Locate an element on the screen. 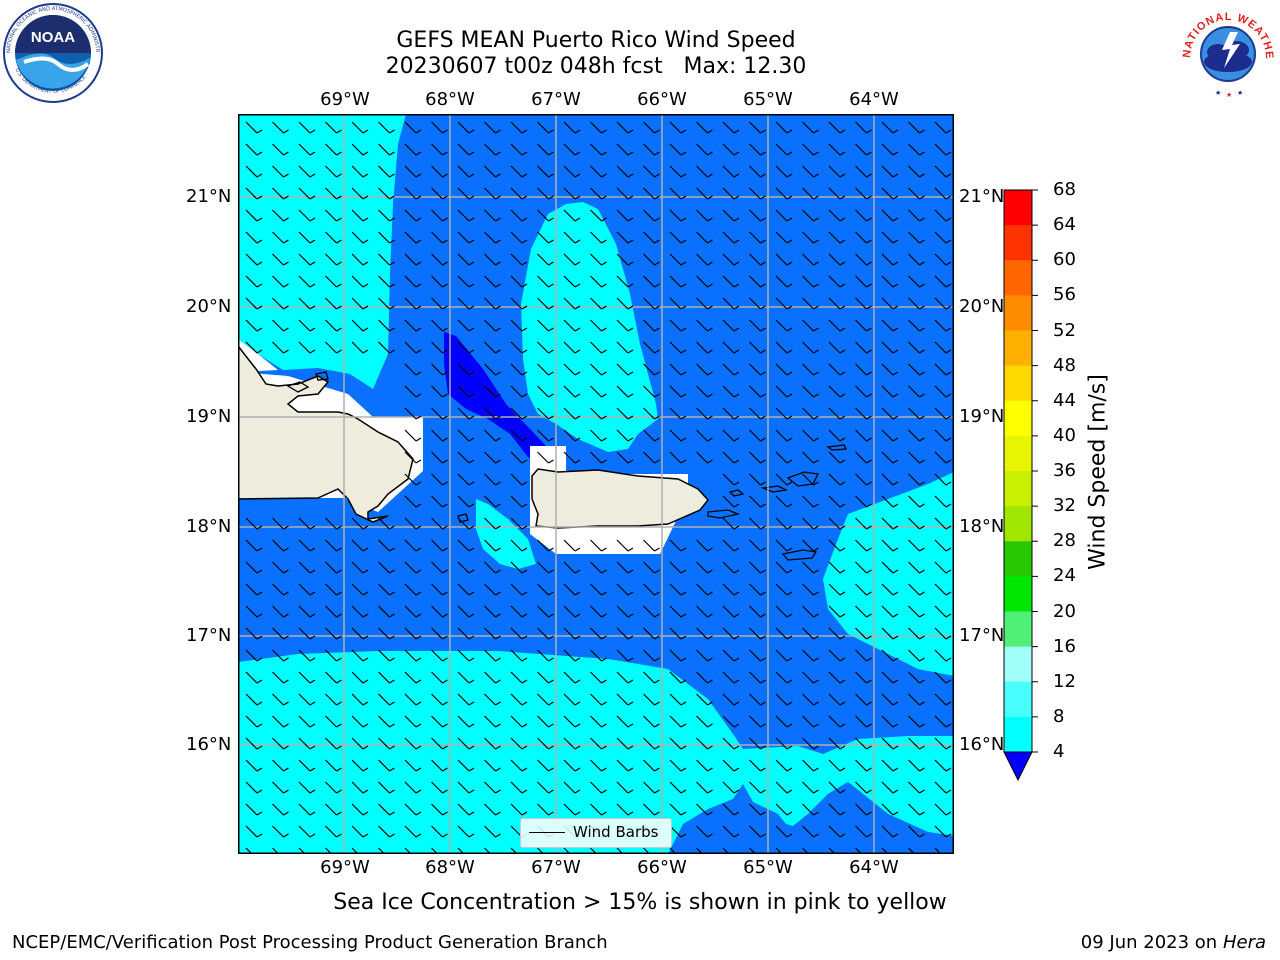  colorbar-tick-label: 68 is located at coordinates (1064, 189).